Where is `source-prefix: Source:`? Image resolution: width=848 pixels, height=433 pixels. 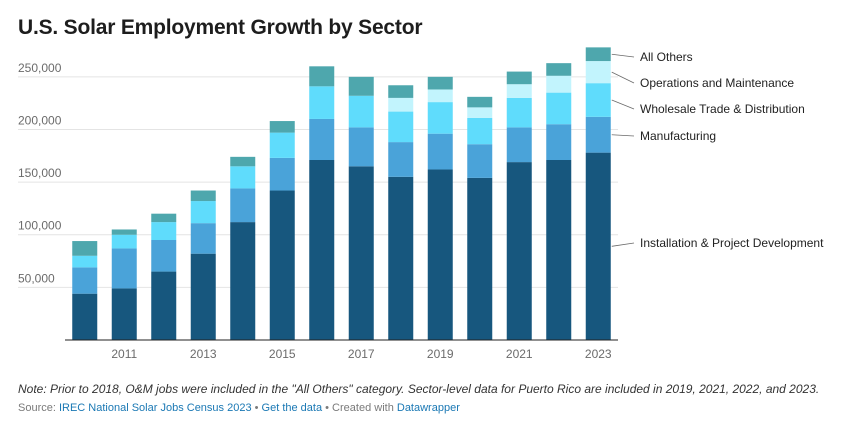
source-prefix: Source: is located at coordinates (38, 408).